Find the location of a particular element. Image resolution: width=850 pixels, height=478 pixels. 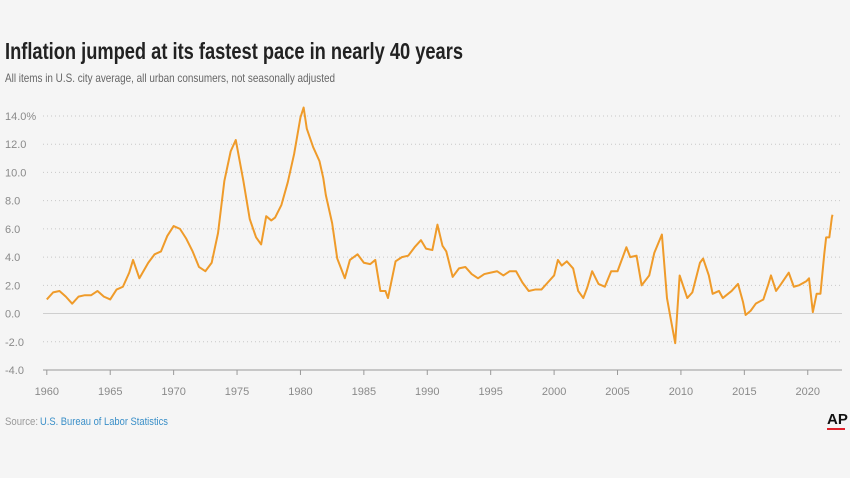

x-tick-label: 1980 is located at coordinates (300, 392).